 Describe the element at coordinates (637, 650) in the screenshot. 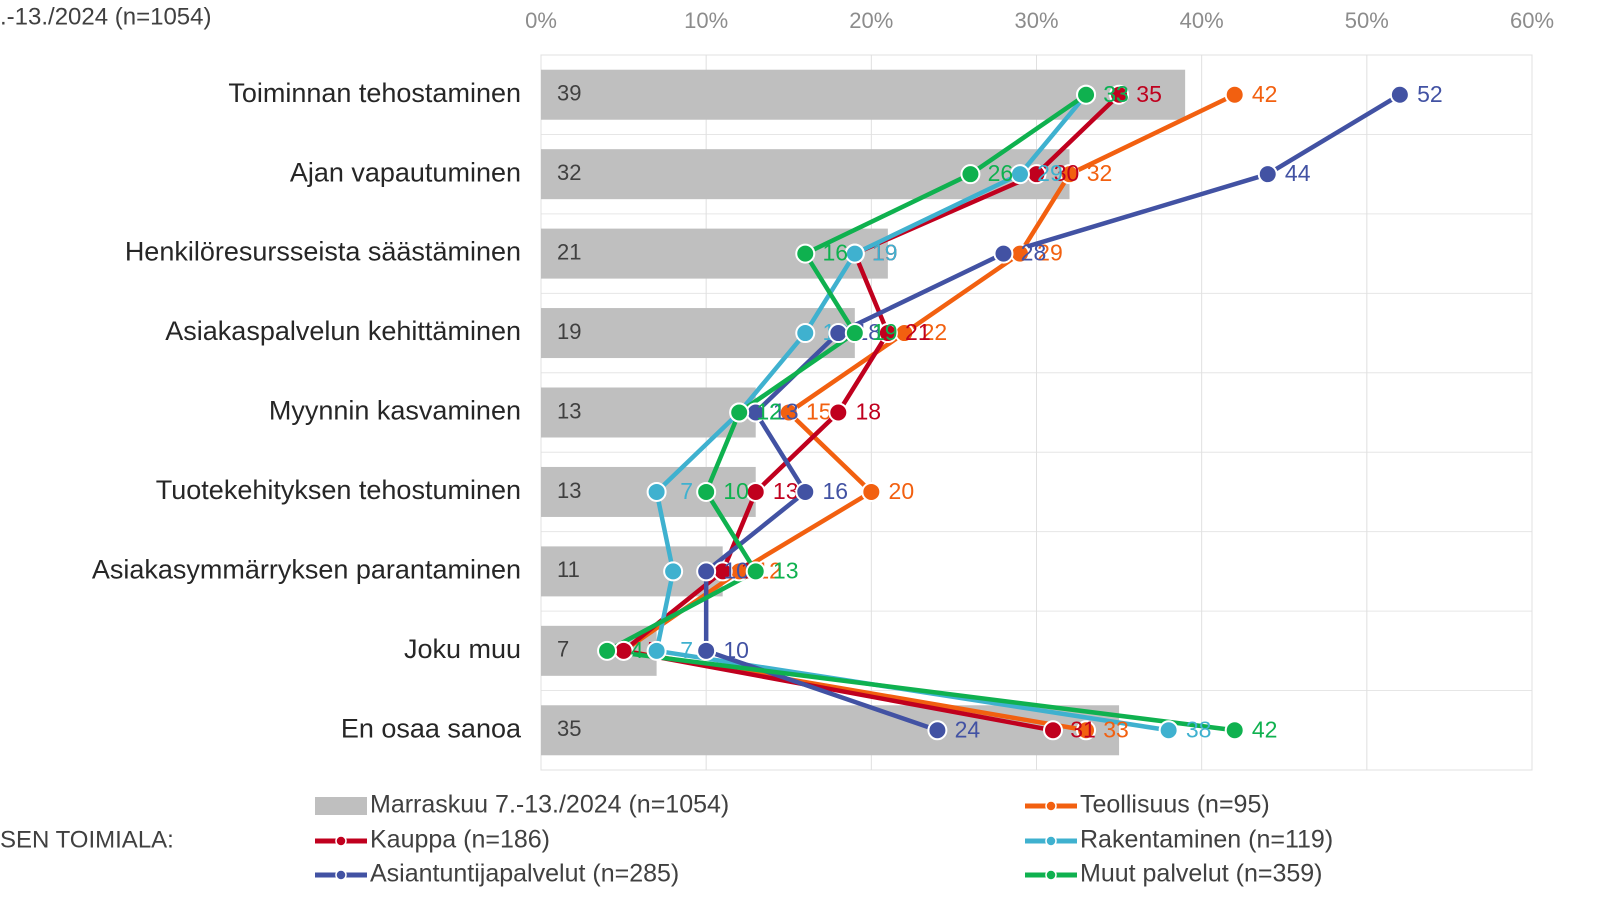

I see `data-label: 4` at that location.